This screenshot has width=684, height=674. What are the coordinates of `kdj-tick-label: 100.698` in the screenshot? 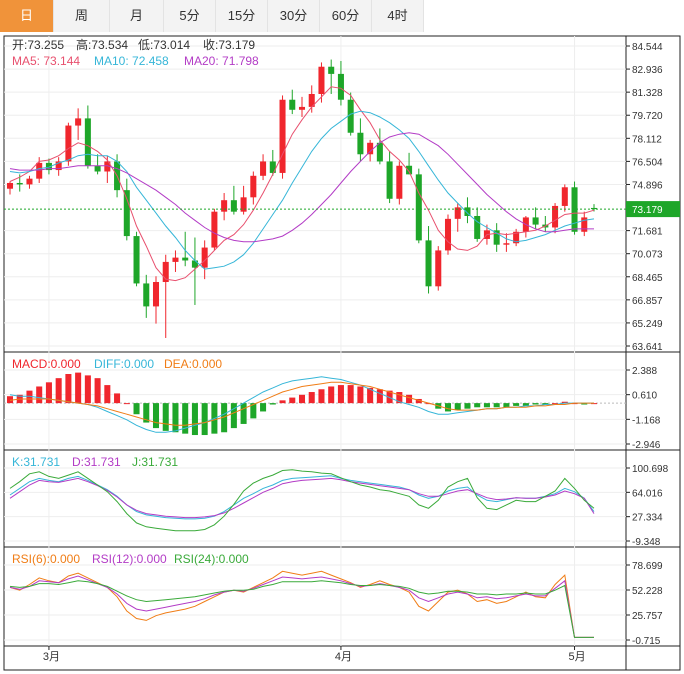 It's located at (650, 469).